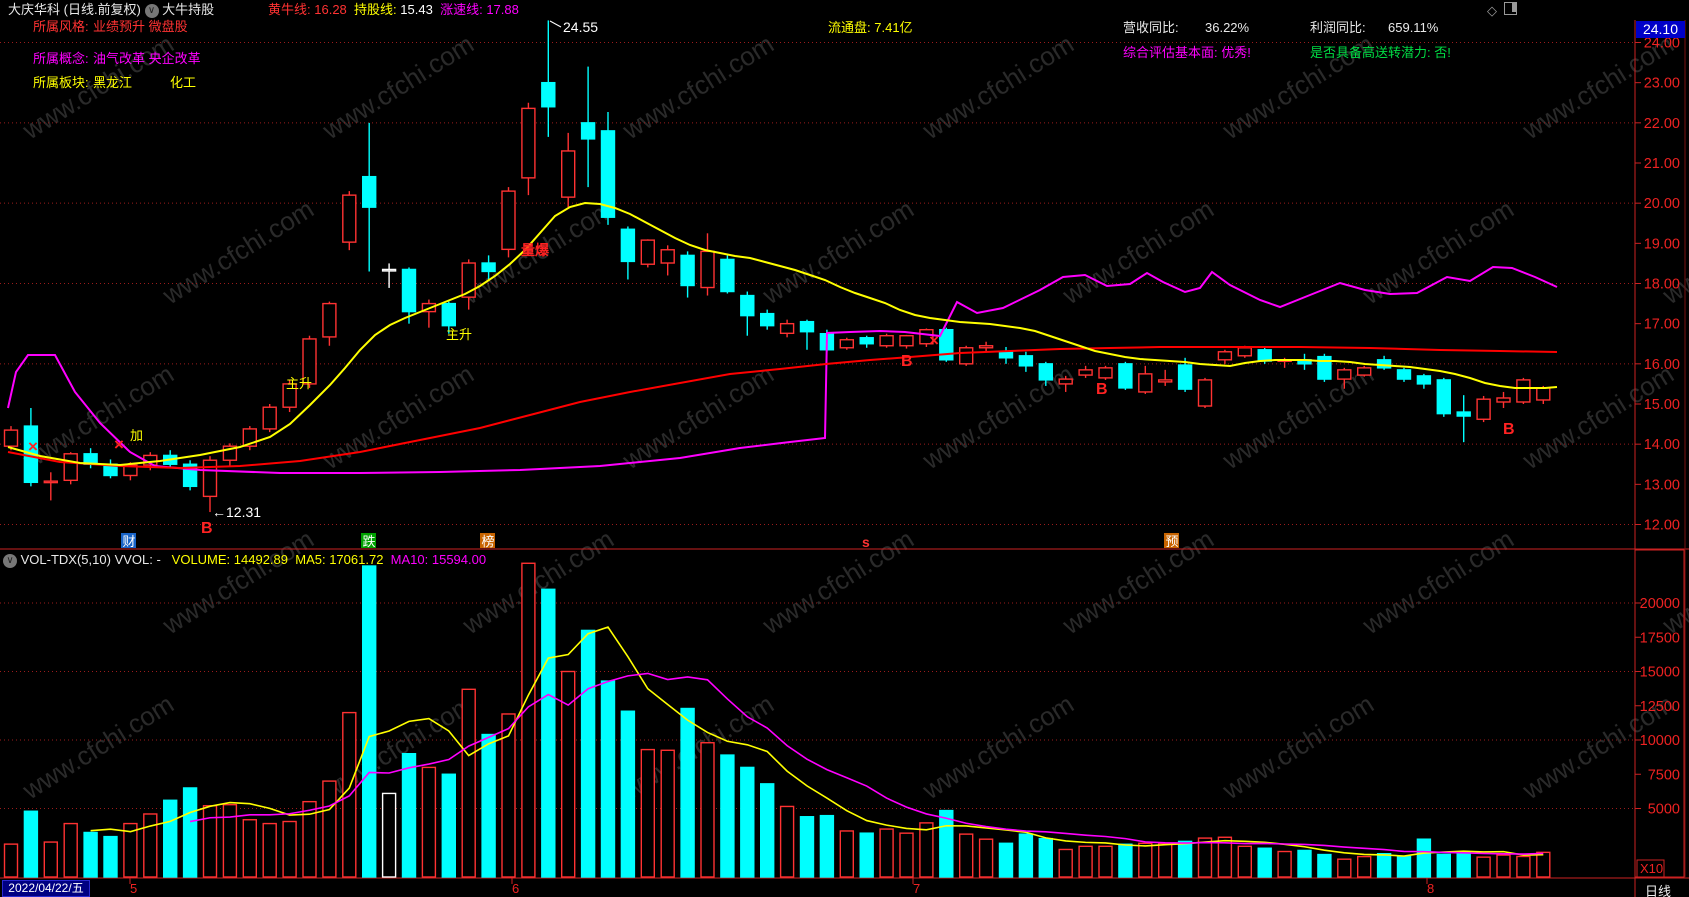 The height and width of the screenshot is (897, 1689). I want to click on diamond-icon: ◇, so click(1492, 10).